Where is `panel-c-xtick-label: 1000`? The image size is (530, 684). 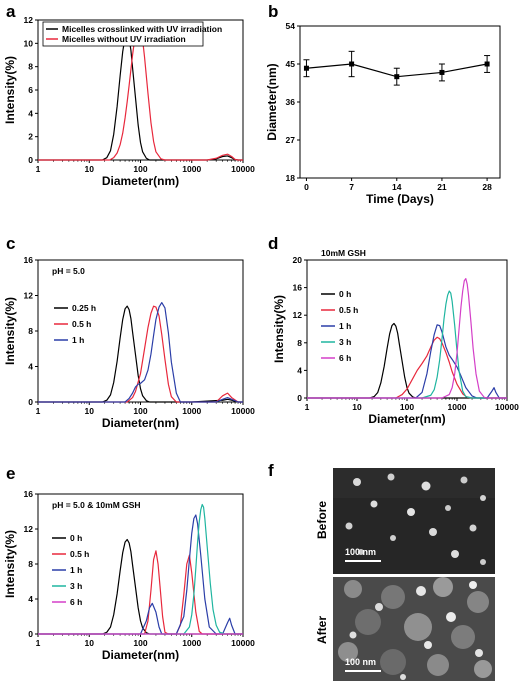 panel-c-xtick-label: 1000 is located at coordinates (191, 411).